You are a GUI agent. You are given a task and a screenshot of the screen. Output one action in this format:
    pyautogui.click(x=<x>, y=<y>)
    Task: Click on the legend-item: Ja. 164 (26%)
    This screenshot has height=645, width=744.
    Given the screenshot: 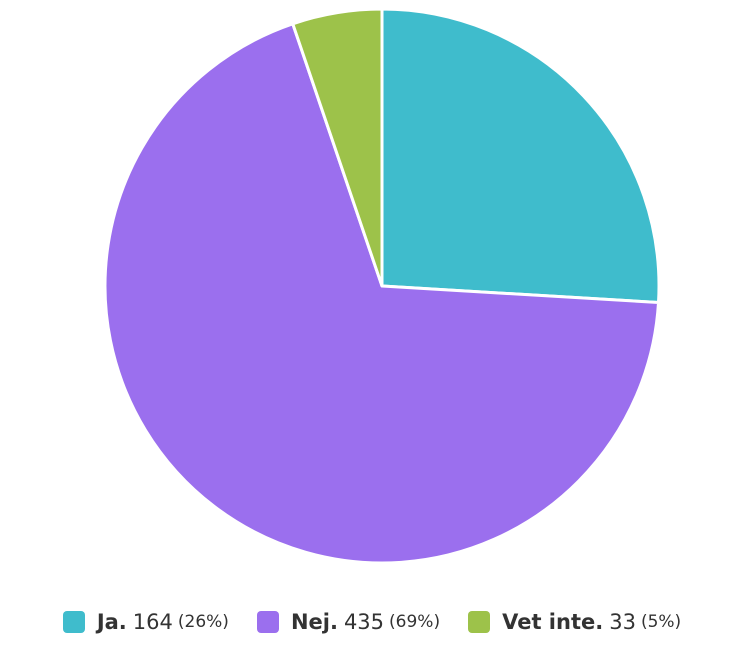 What is the action you would take?
    pyautogui.click(x=145, y=622)
    